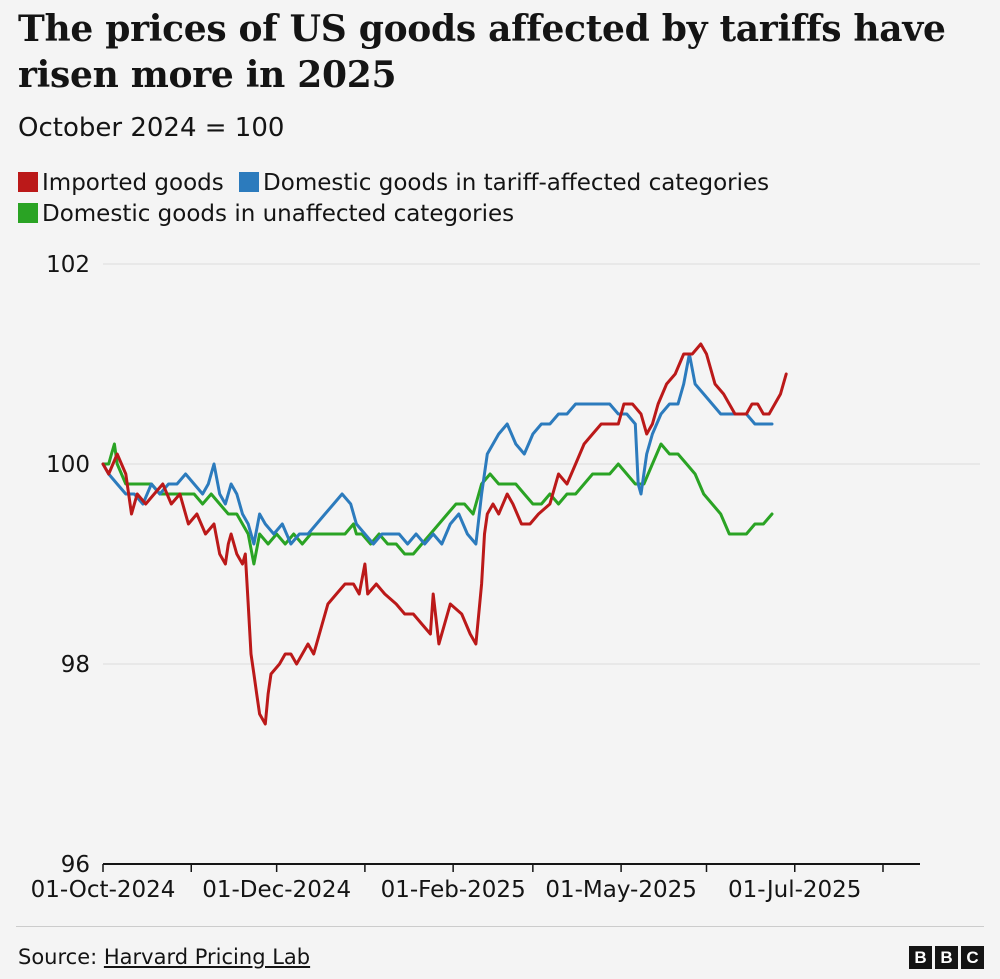 This screenshot has height=979, width=1000. Describe the element at coordinates (972, 957) in the screenshot. I see `bbc-logo-letter: C` at that location.